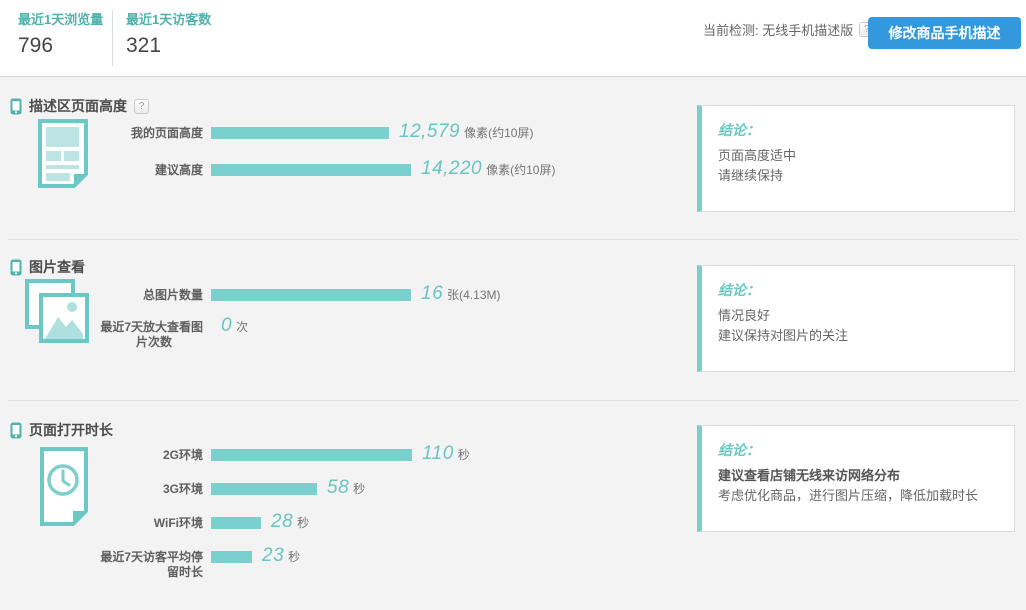 The image size is (1026, 610). I want to click on help-icon: ?, so click(141, 106).